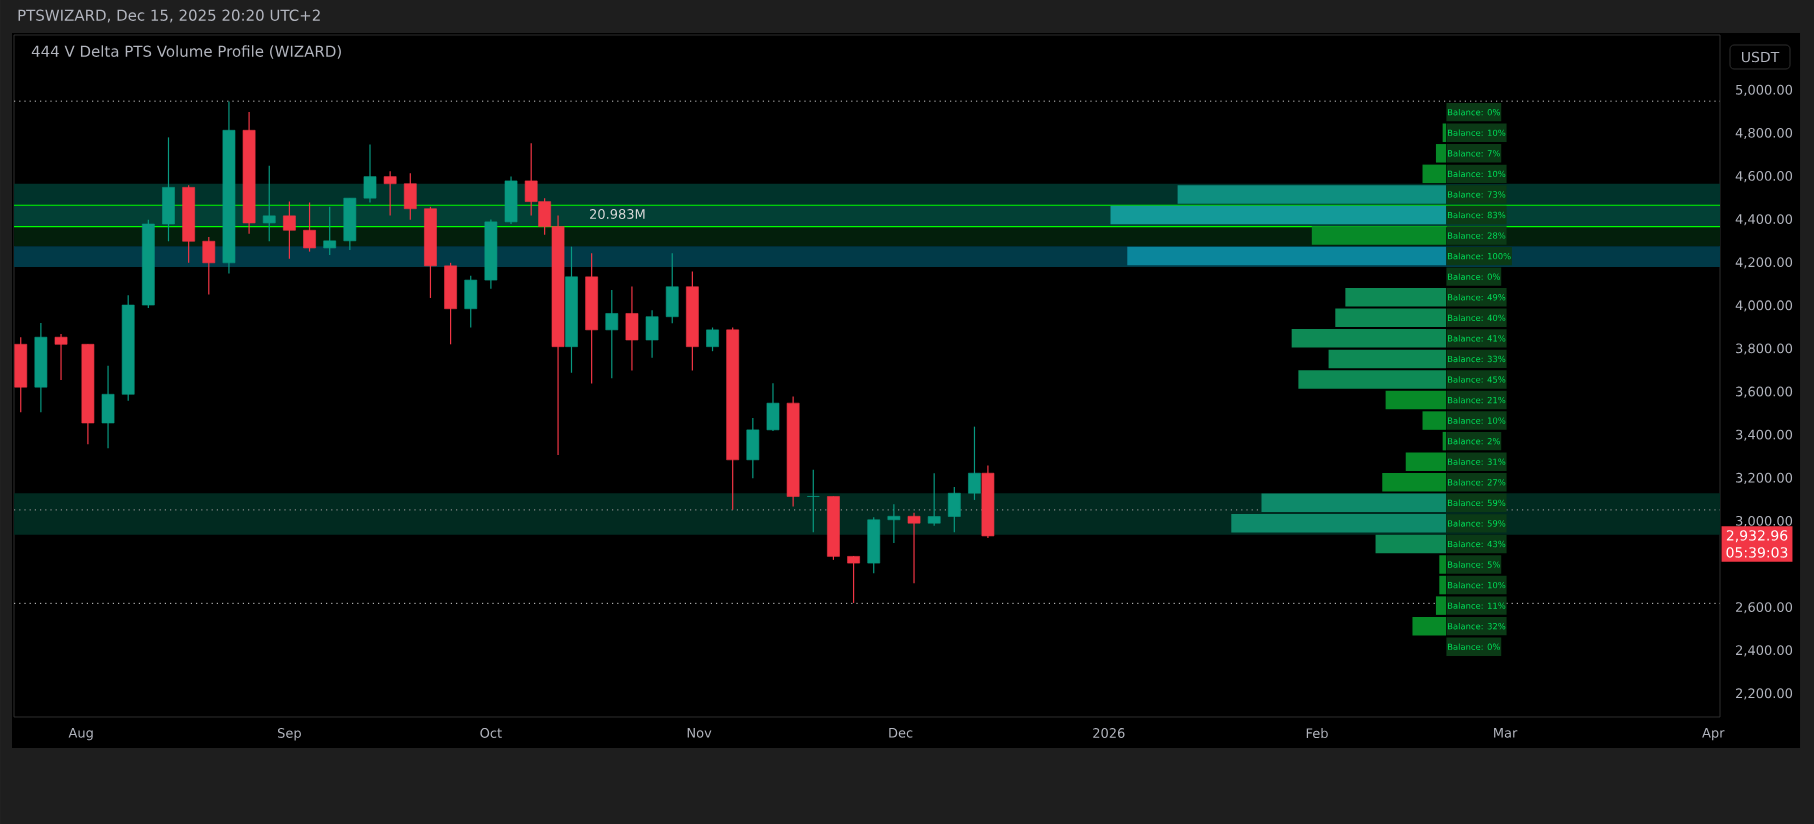 This screenshot has width=1814, height=824. I want to click on text: 05:39:03, so click(1757, 552).